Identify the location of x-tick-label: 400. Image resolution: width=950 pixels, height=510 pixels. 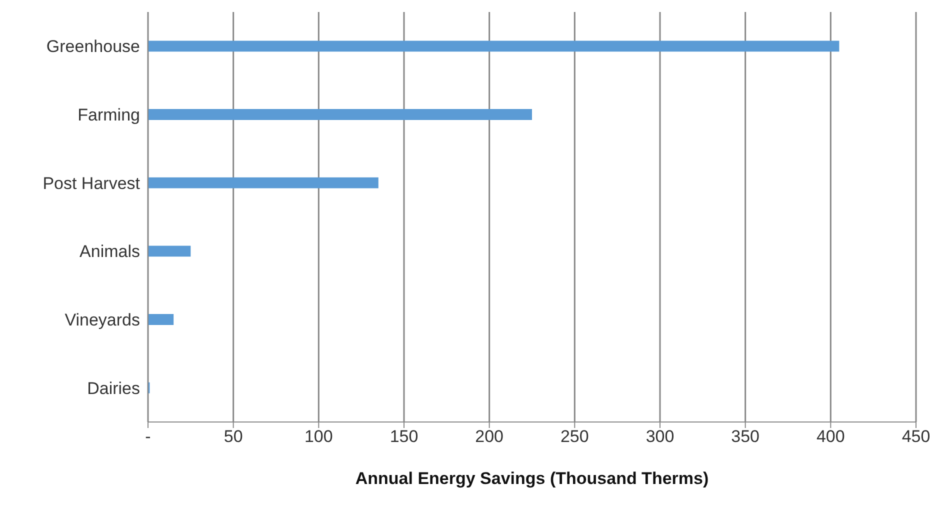
(830, 436).